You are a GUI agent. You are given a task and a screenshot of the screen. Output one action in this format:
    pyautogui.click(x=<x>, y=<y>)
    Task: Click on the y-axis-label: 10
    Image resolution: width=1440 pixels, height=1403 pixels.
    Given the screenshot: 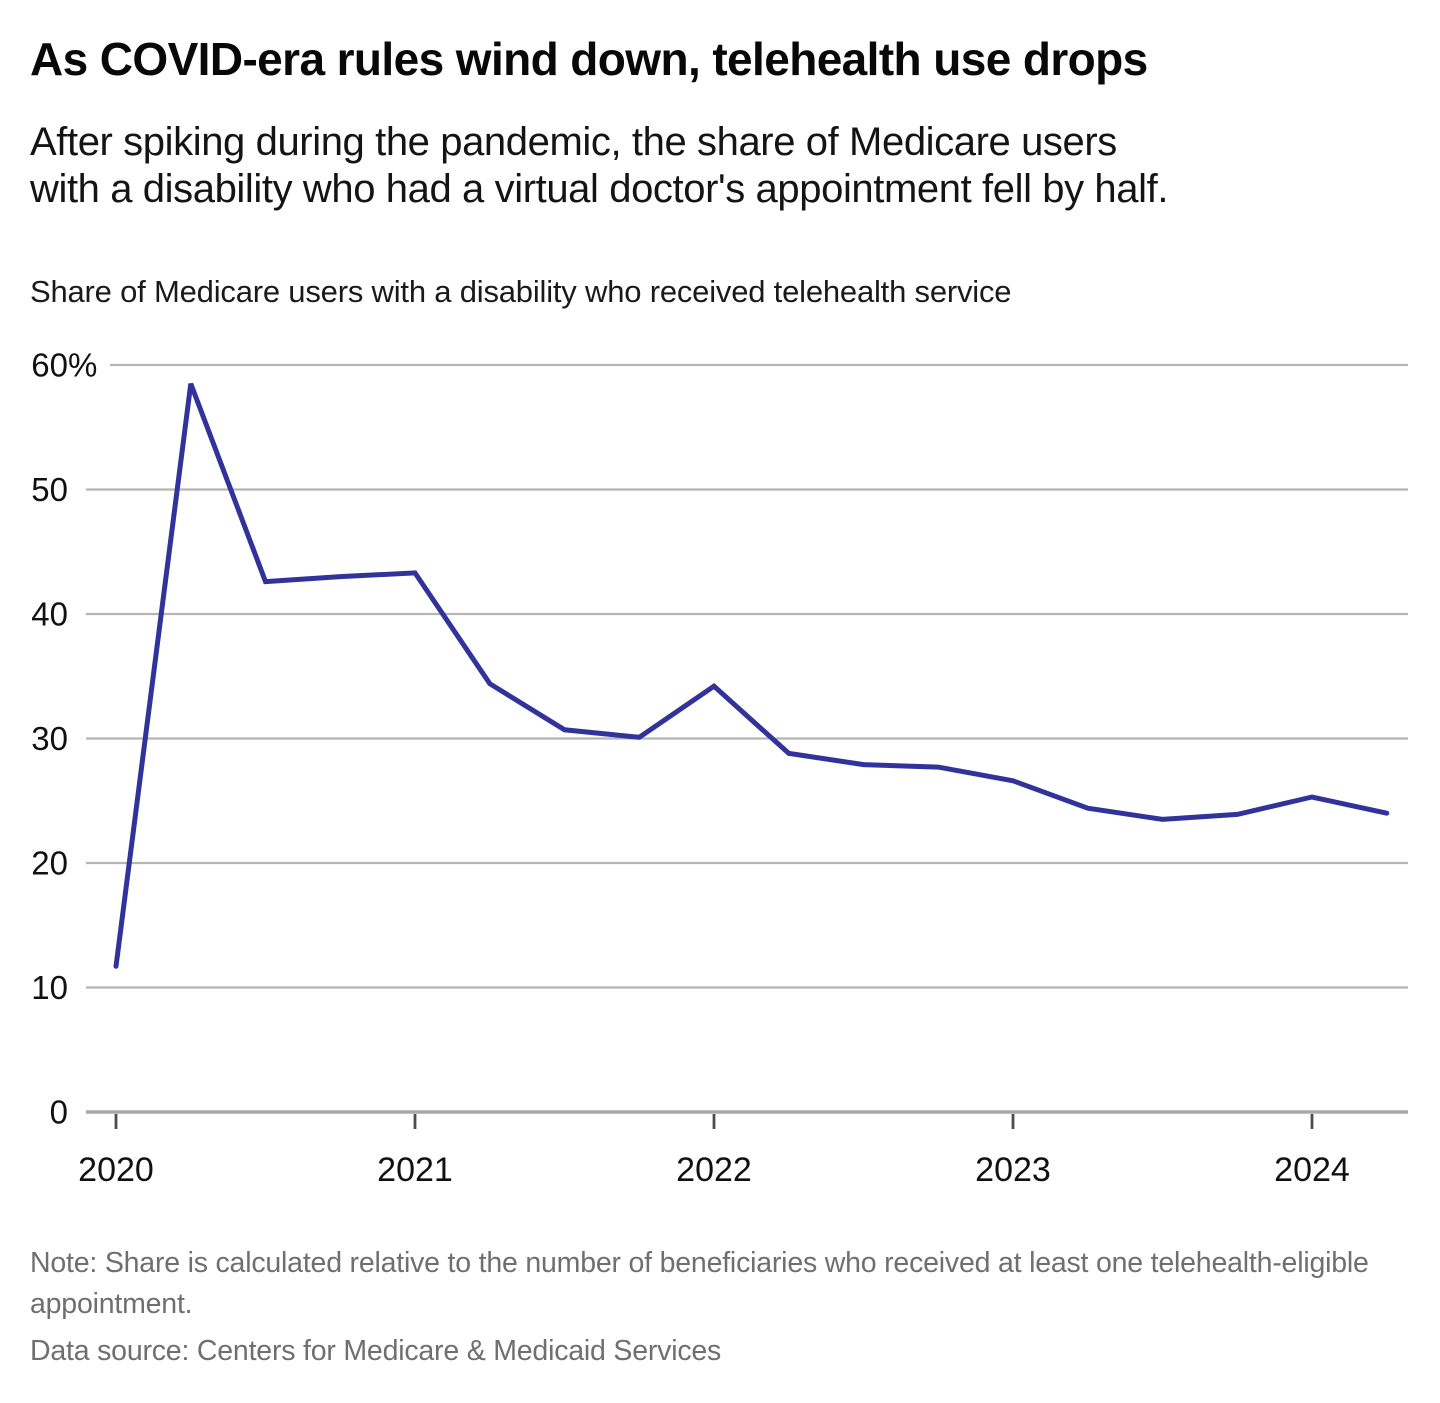 What is the action you would take?
    pyautogui.click(x=49, y=987)
    